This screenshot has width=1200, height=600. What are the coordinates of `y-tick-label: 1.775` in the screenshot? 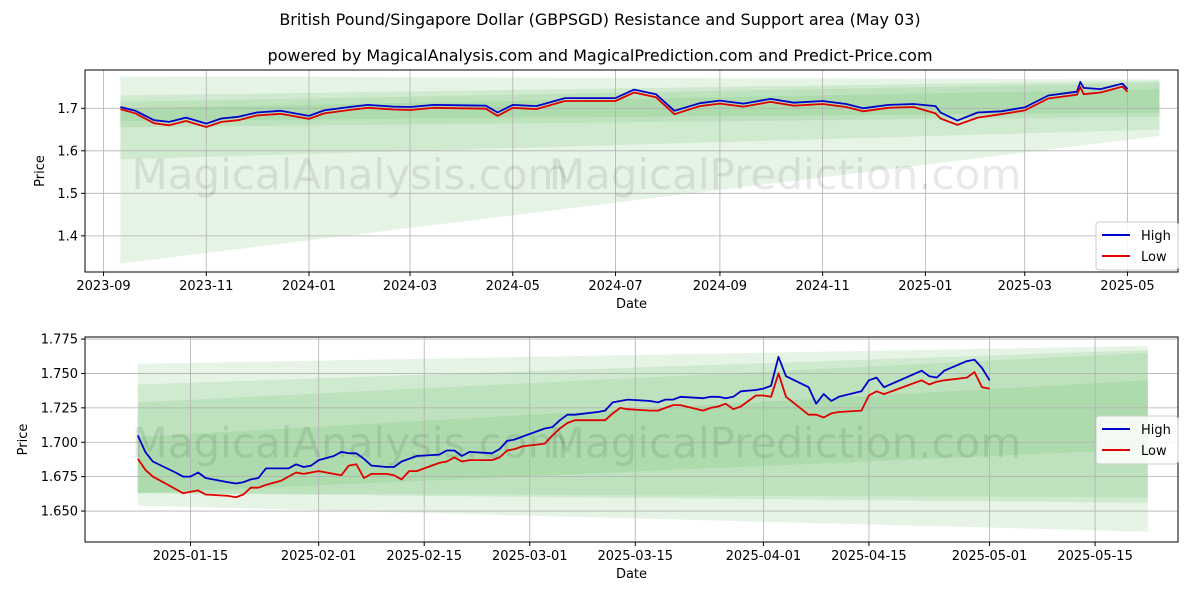 It's located at (59, 340).